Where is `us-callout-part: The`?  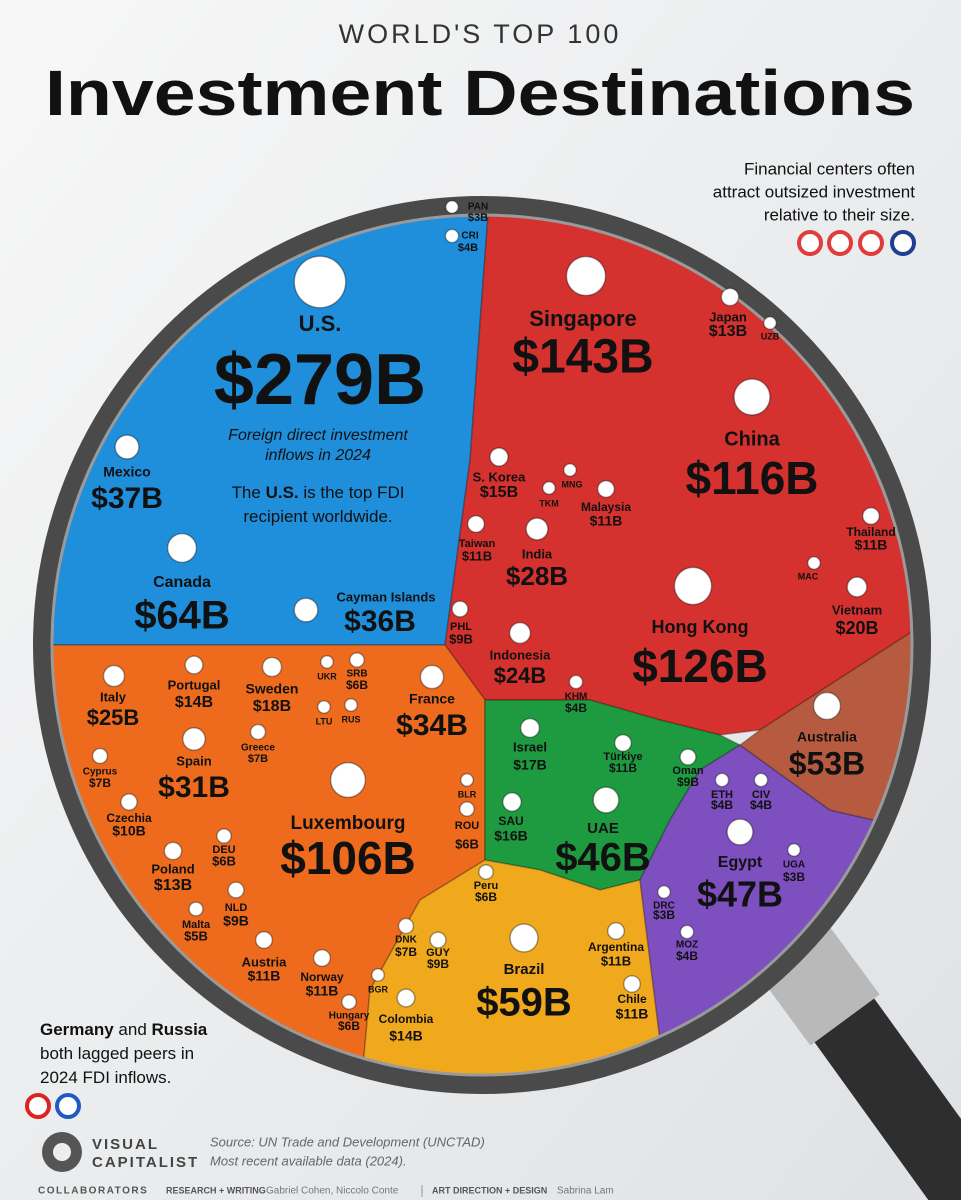
us-callout-part: The is located at coordinates (249, 492).